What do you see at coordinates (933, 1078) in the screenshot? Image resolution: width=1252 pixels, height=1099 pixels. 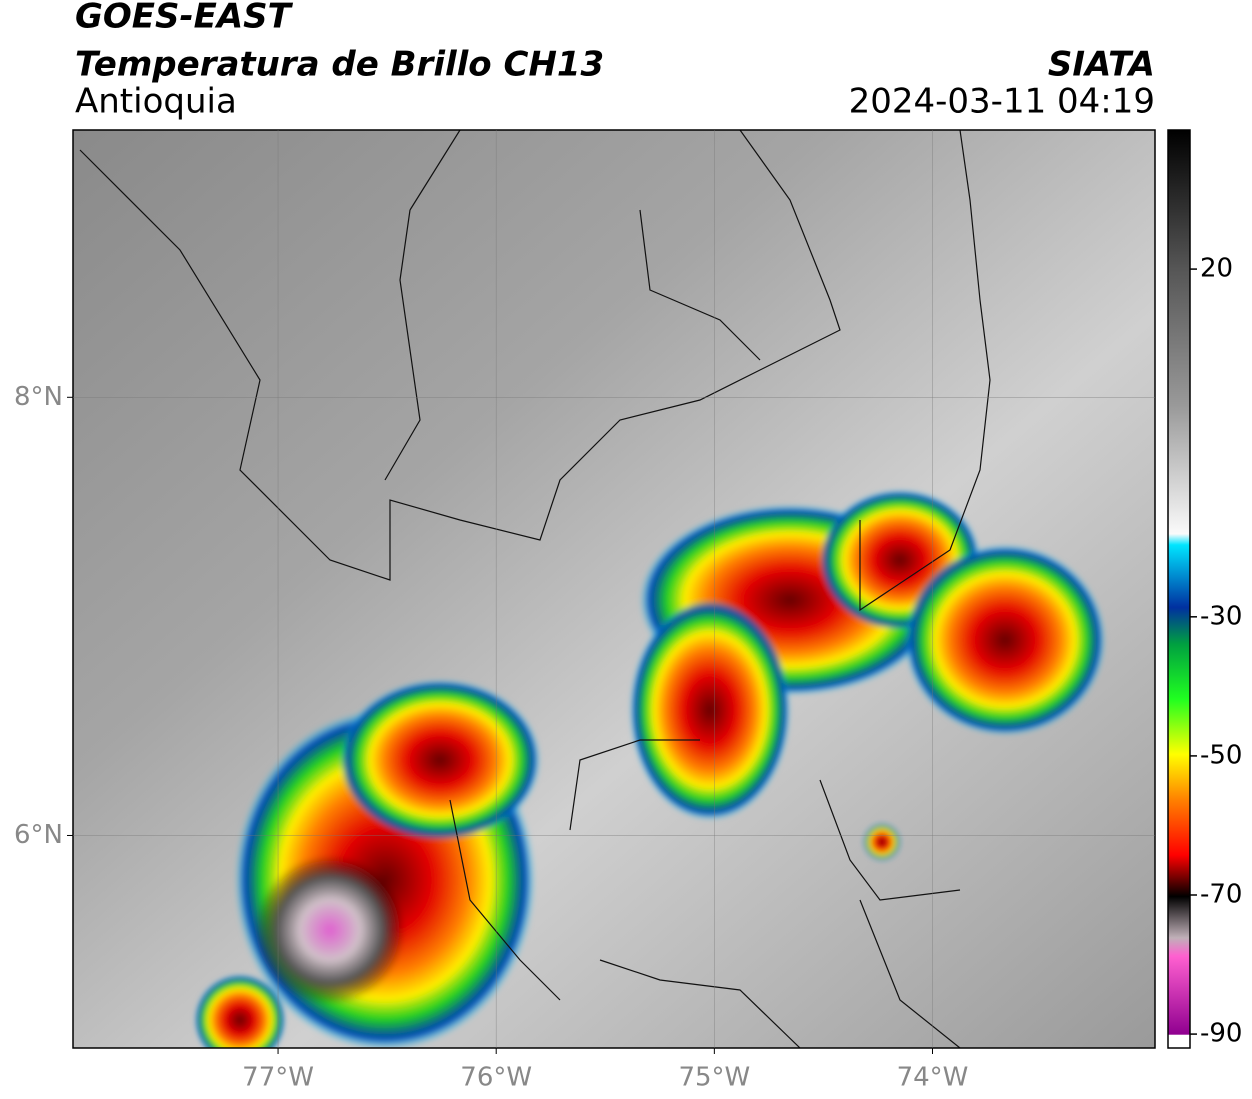 I see `lon-tick-label: 74°W` at bounding box center [933, 1078].